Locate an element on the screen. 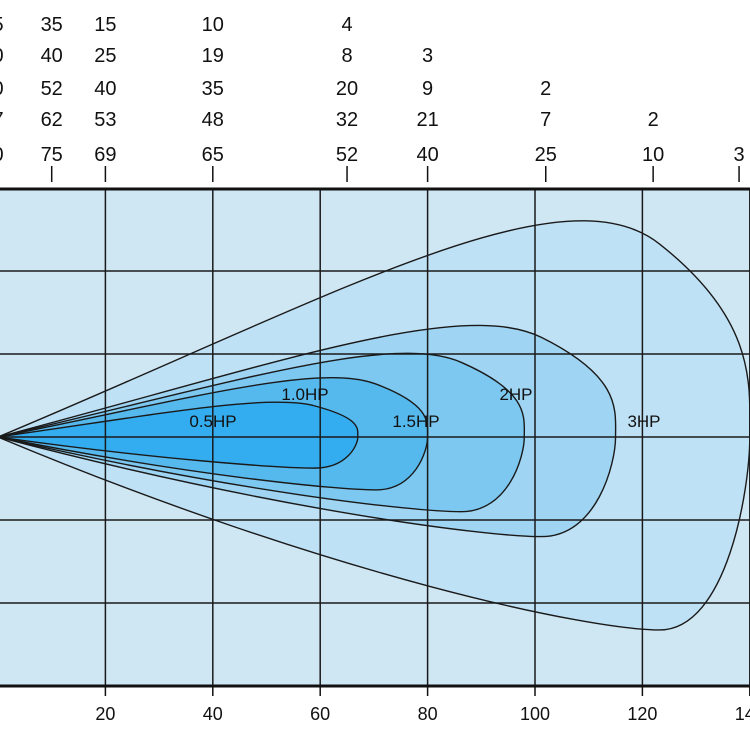  top-value-c7-r3: 2 is located at coordinates (653, 120).